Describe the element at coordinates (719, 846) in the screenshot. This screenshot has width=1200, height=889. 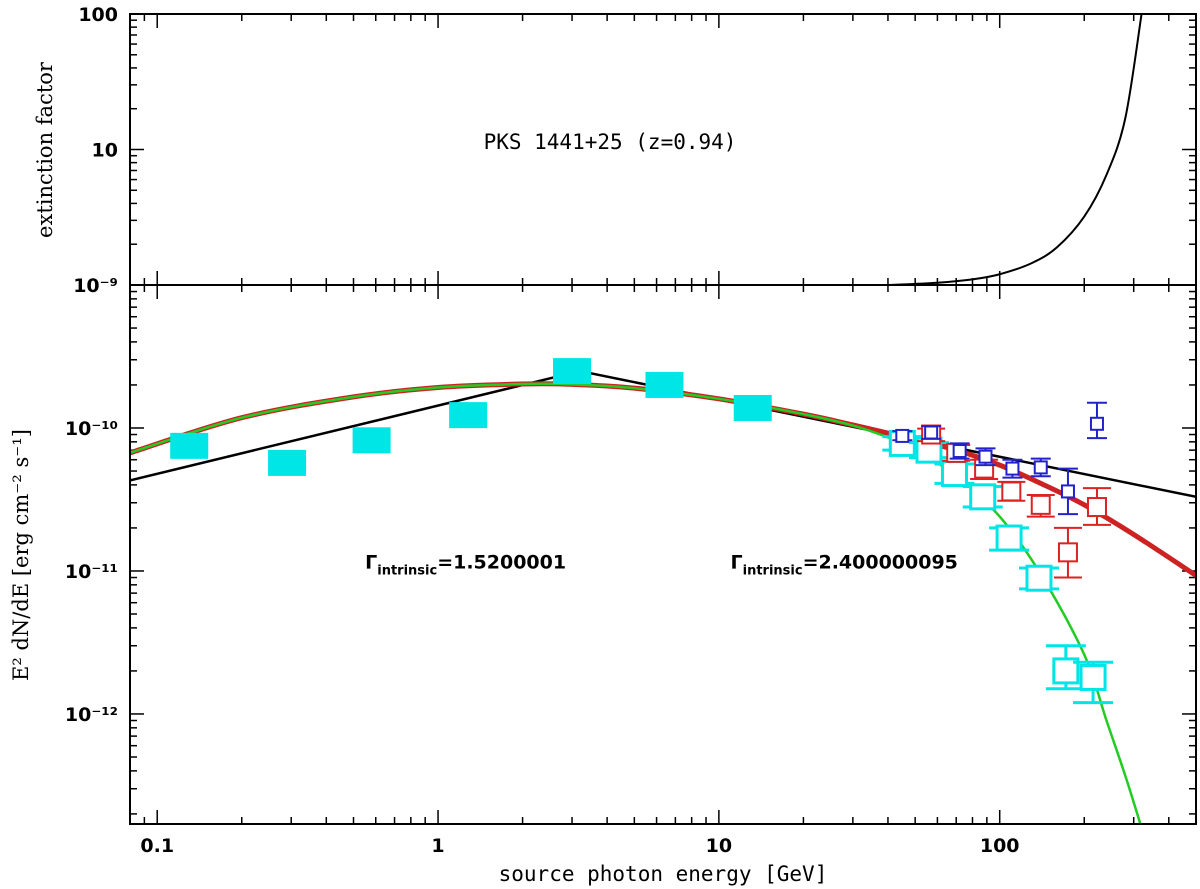
I see `x-tick-label: 10` at that location.